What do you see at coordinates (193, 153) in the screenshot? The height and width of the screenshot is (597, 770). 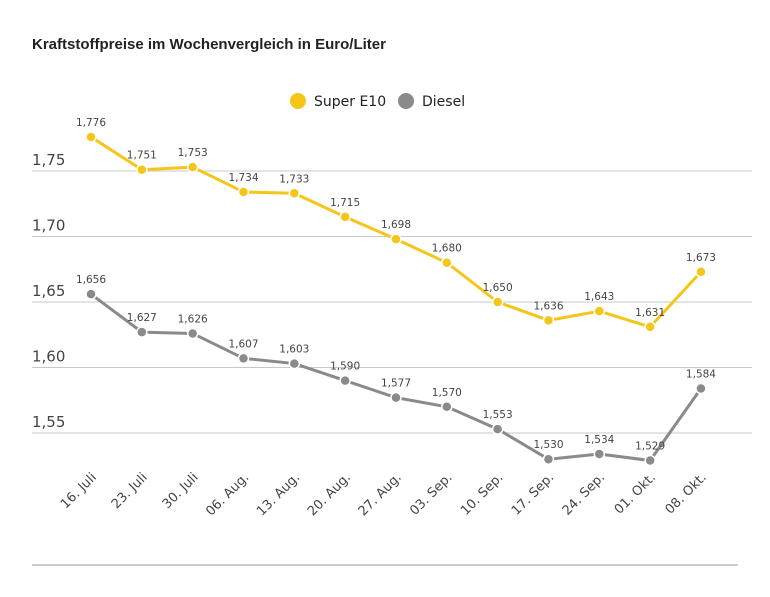 I see `data-label: 1,753` at bounding box center [193, 153].